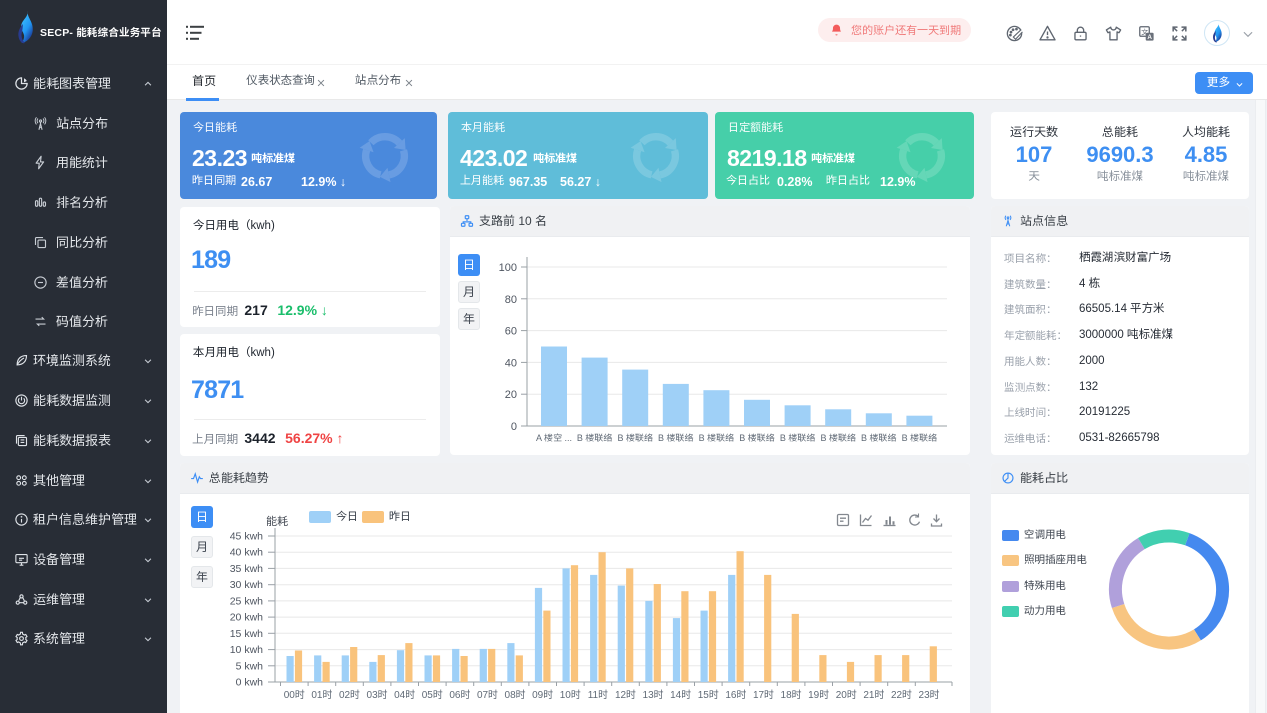  What do you see at coordinates (405, 695) in the screenshot?
I see `svg-text: 04时` at bounding box center [405, 695].